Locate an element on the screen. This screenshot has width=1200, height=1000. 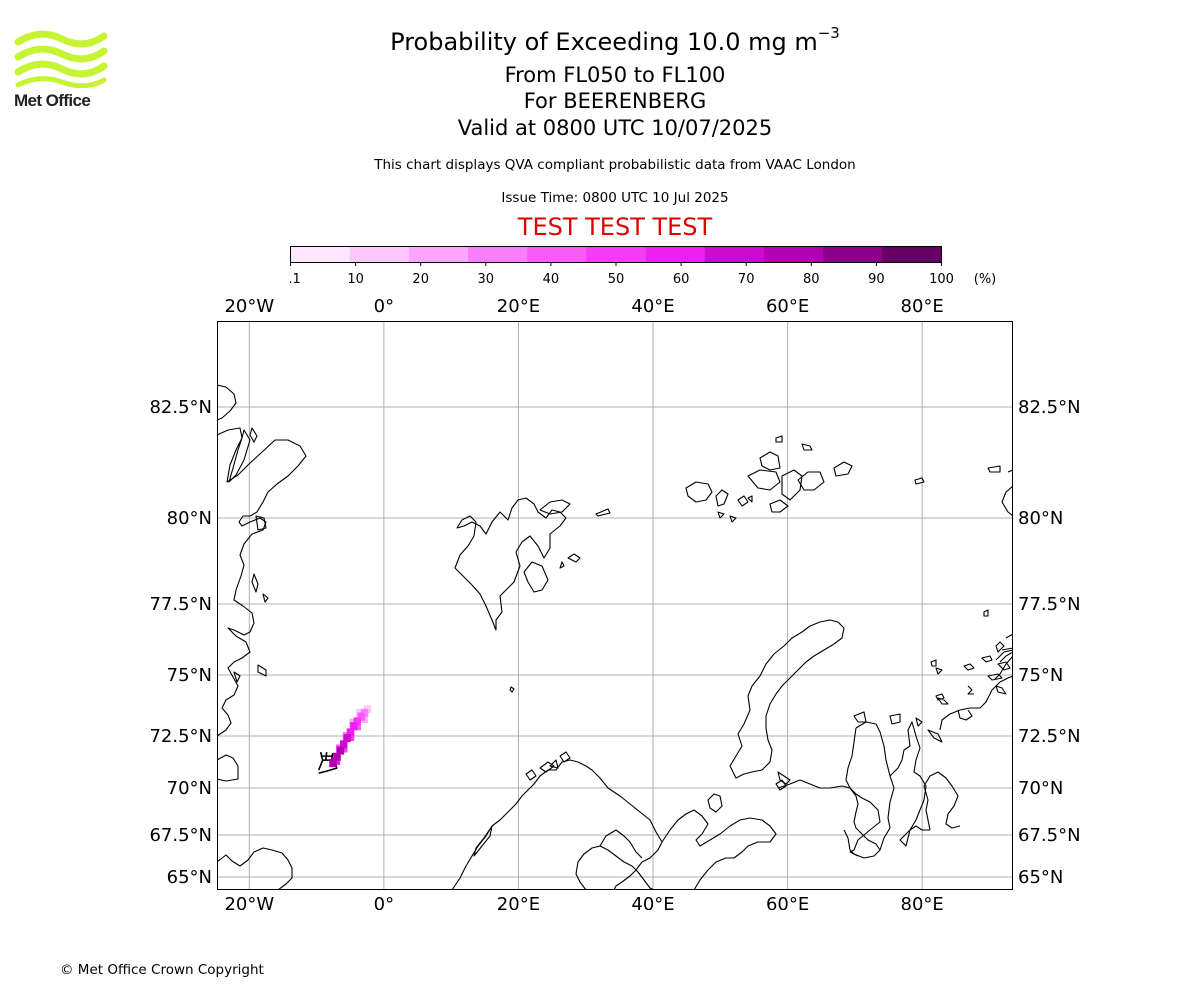
coastline-taymyr-coast is located at coordinates (1003, 666).